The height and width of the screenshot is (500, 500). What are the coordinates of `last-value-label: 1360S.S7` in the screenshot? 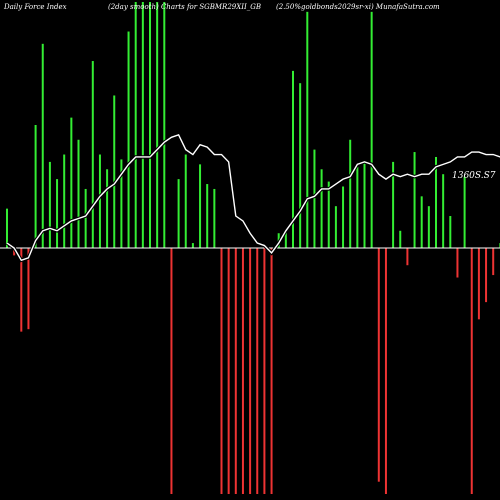 It's located at (474, 176).